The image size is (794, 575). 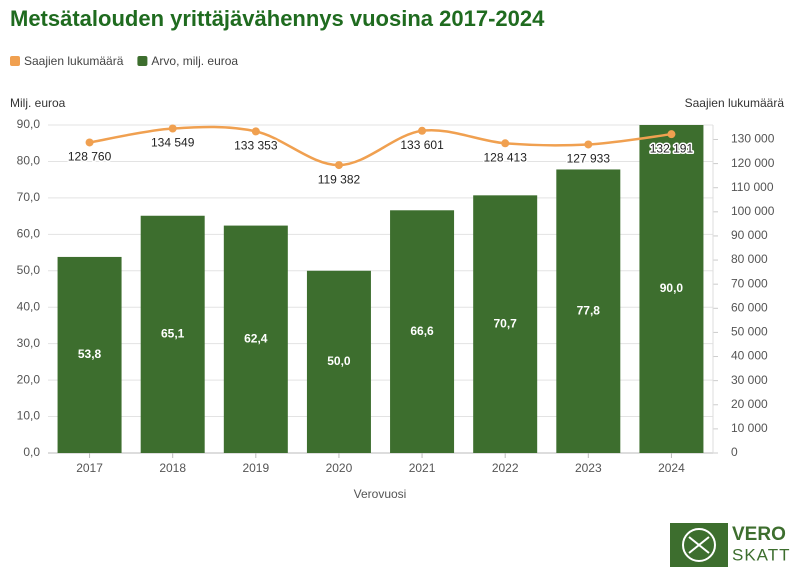 I want to click on y2-tick-label: 110 000, so click(x=752, y=187).